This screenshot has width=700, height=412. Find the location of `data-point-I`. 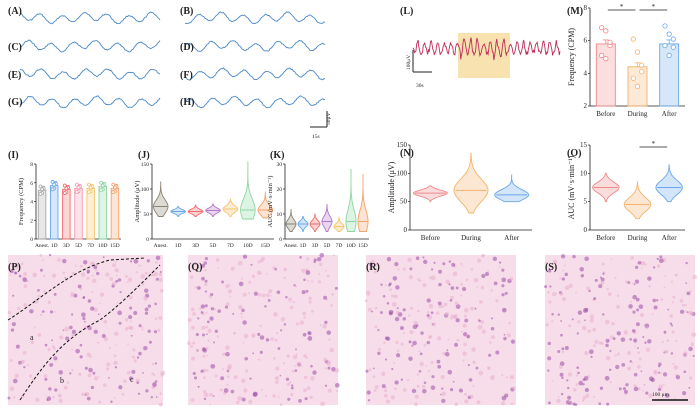

data-point-I is located at coordinates (89, 192).